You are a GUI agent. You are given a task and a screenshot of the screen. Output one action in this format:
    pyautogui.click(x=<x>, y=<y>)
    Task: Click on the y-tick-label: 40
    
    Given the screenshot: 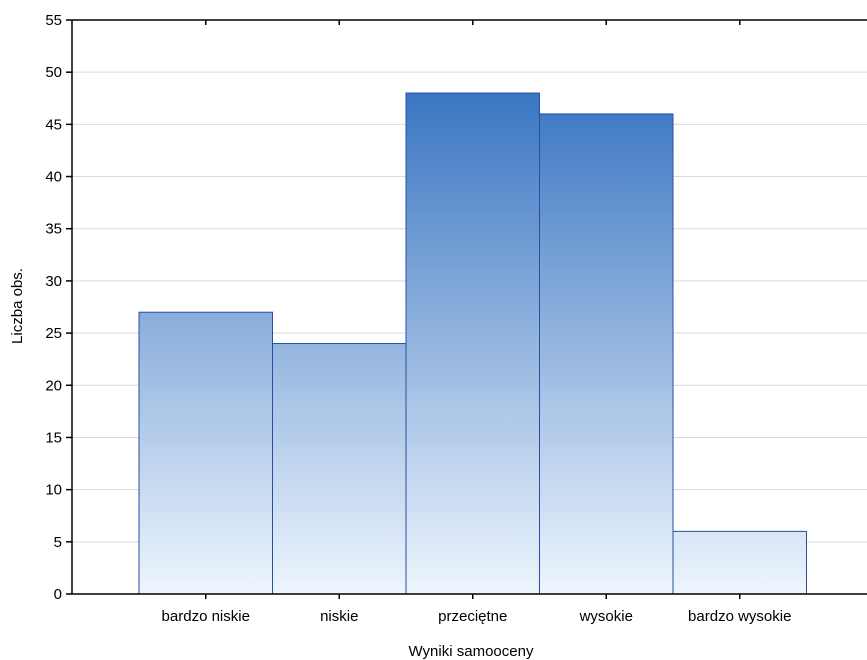 What is the action you would take?
    pyautogui.click(x=53, y=177)
    